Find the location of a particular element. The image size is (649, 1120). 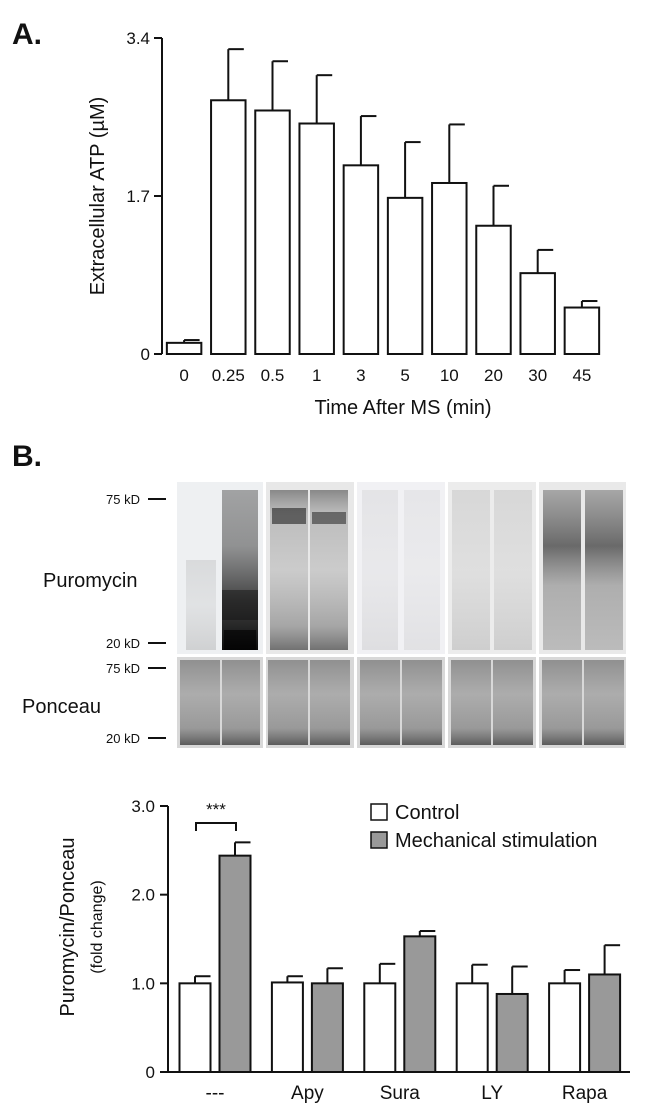

chart-b-ylabel: Puromycin/Ponceau is located at coordinates (68, 927).